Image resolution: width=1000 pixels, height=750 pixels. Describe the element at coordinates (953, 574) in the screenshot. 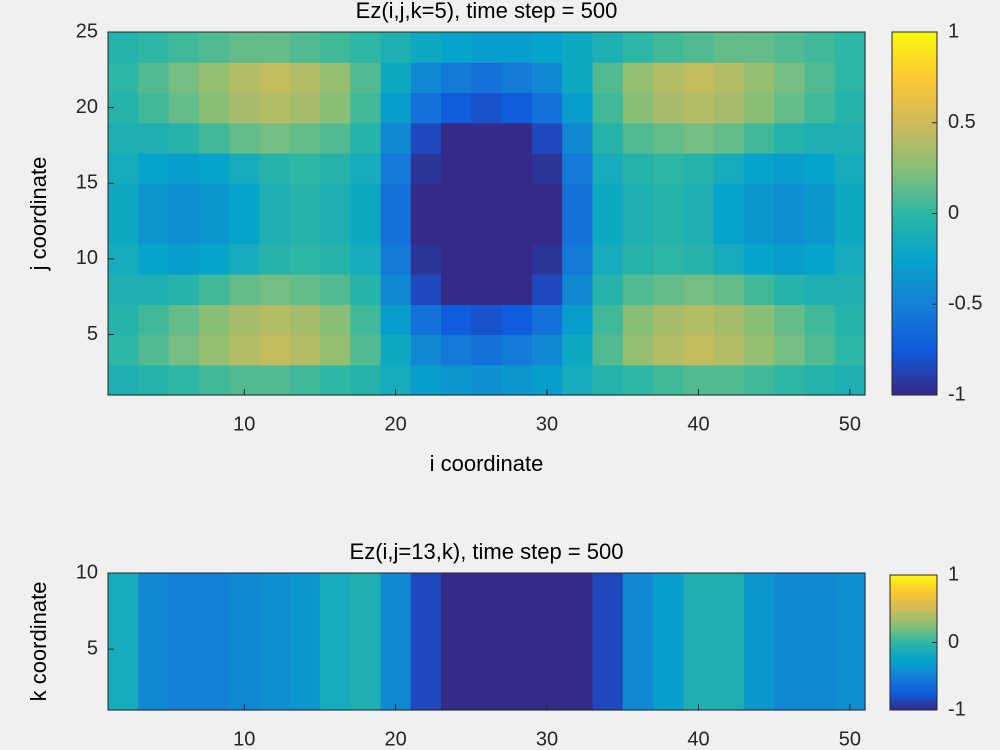

I see `colorbar-tick-label: 1` at that location.